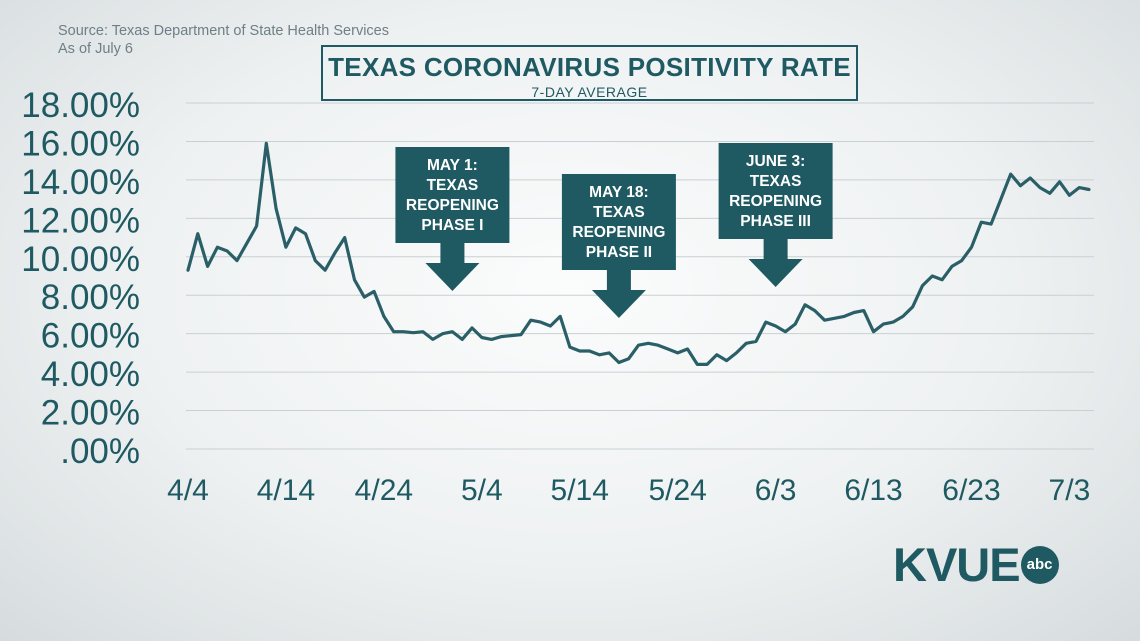  I want to click on x-tick-label: 5/24, so click(677, 490).